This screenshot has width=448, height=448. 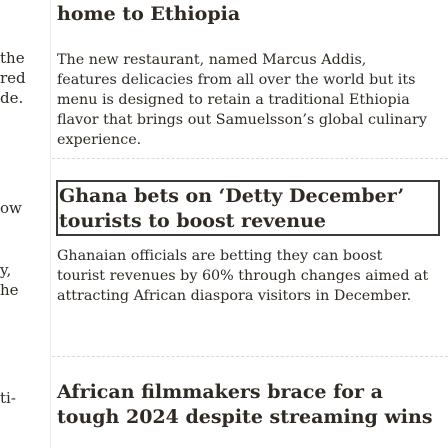 What do you see at coordinates (13, 224) in the screenshot?
I see `left-column-fragments: the red de. ow y, he ti-` at bounding box center [13, 224].